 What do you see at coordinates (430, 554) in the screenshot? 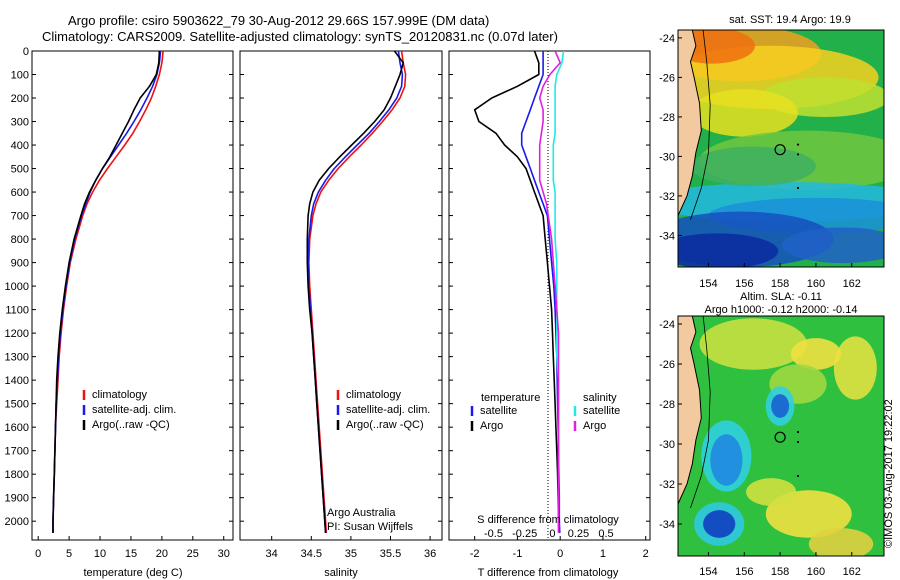
I see `x-tick-label: 36` at bounding box center [430, 554].